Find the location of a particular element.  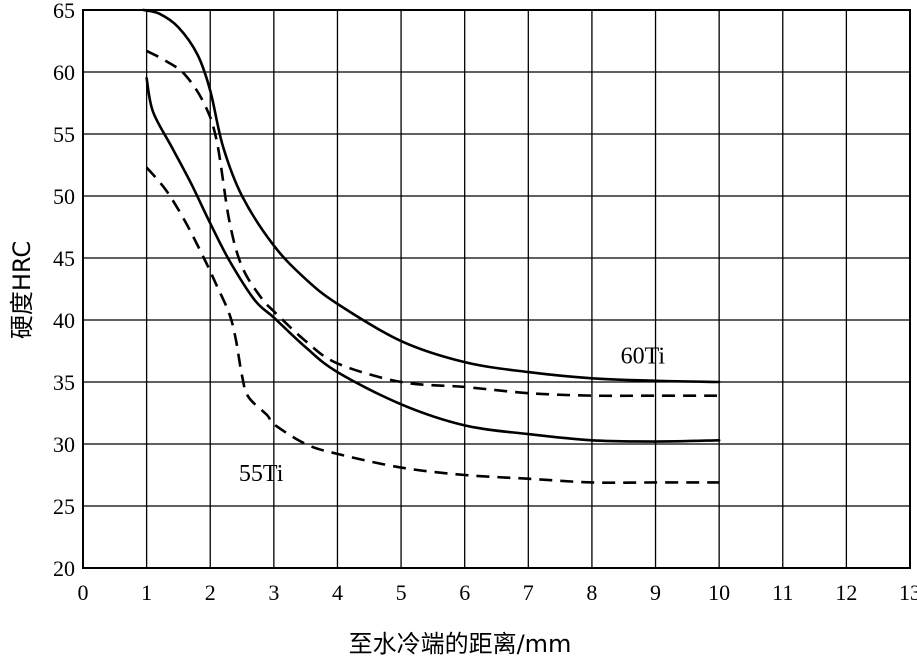

x-tick-label: 9 is located at coordinates (655, 592).